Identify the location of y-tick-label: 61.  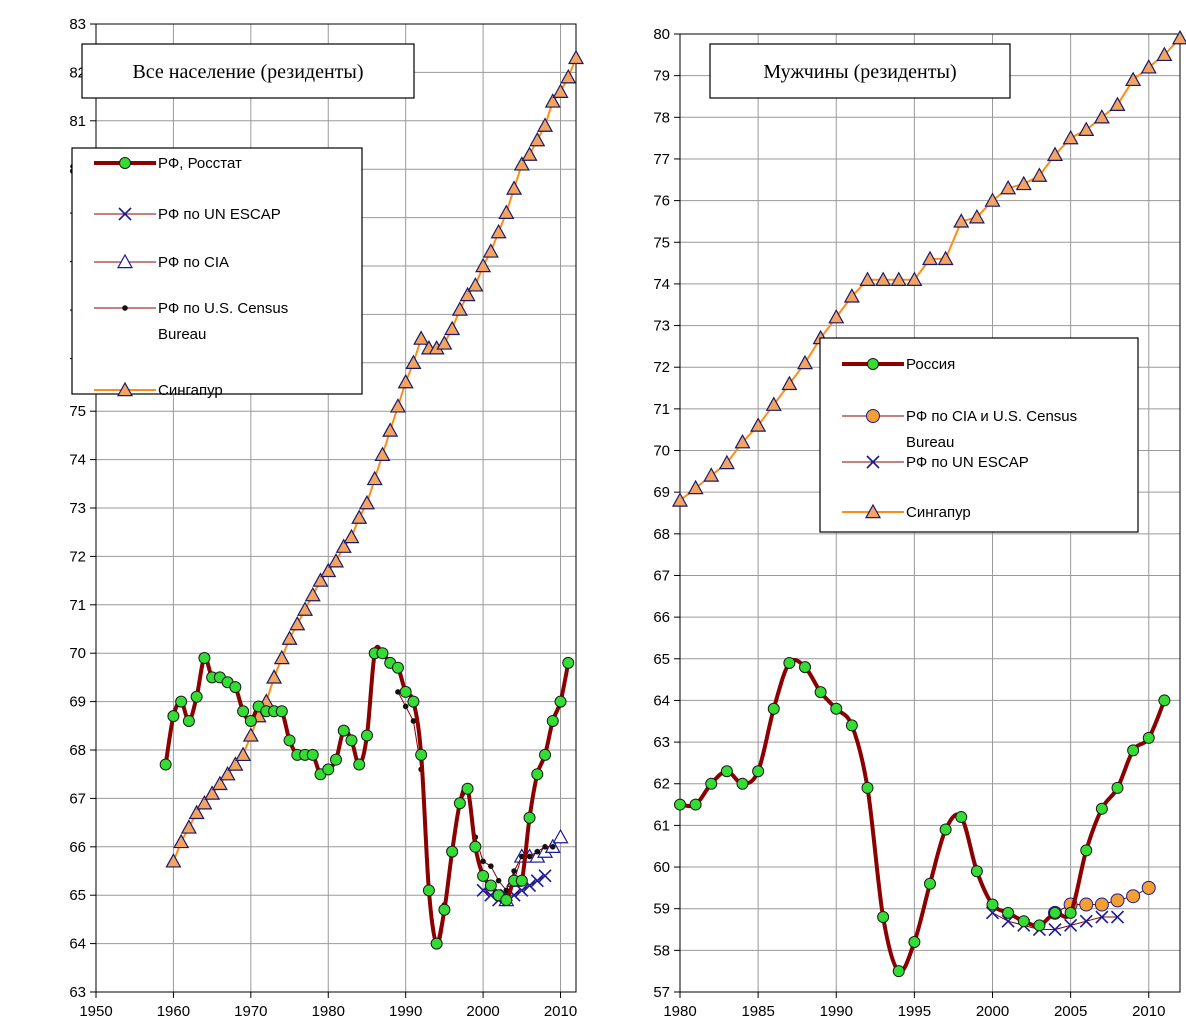
(661, 825).